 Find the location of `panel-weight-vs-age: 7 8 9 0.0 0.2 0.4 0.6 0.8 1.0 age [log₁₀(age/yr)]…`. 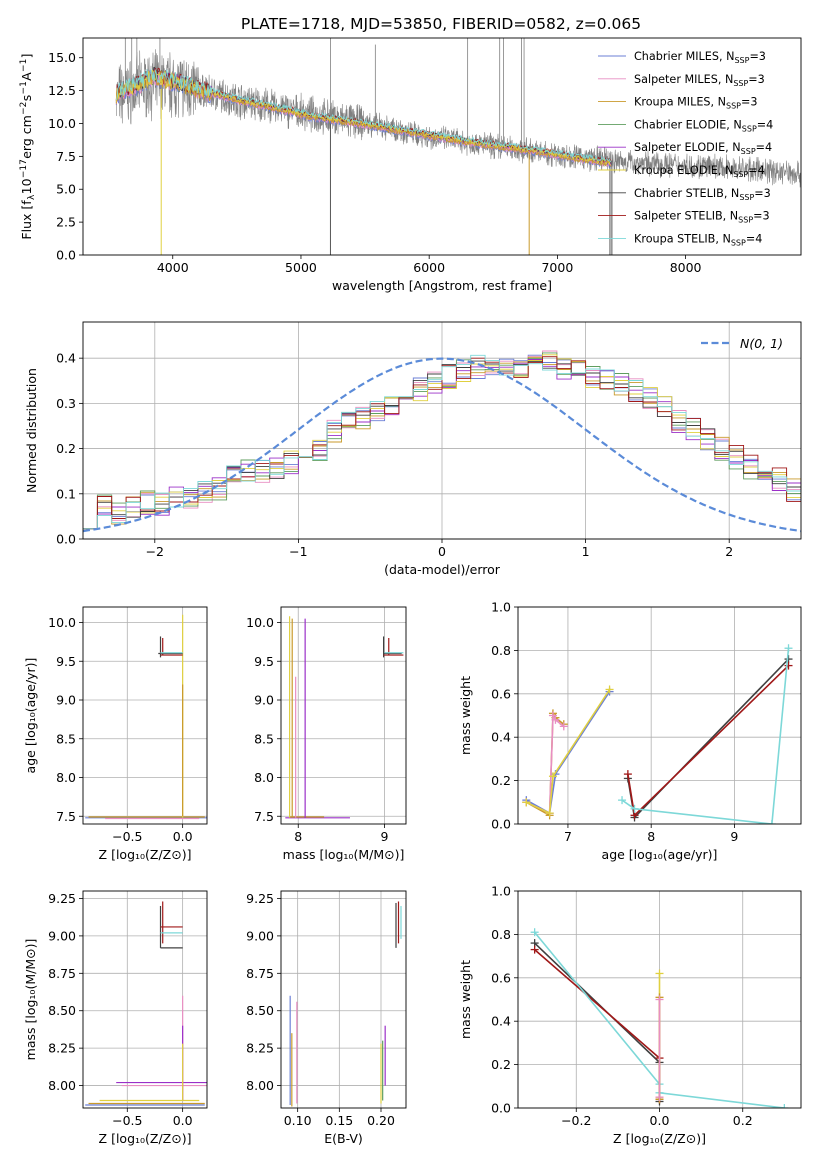

panel-weight-vs-age: 7 8 9 0.0 0.2 0.4 0.6 0.8 1.0 age [log₁₀(age/yr)]… is located at coordinates (630, 731).